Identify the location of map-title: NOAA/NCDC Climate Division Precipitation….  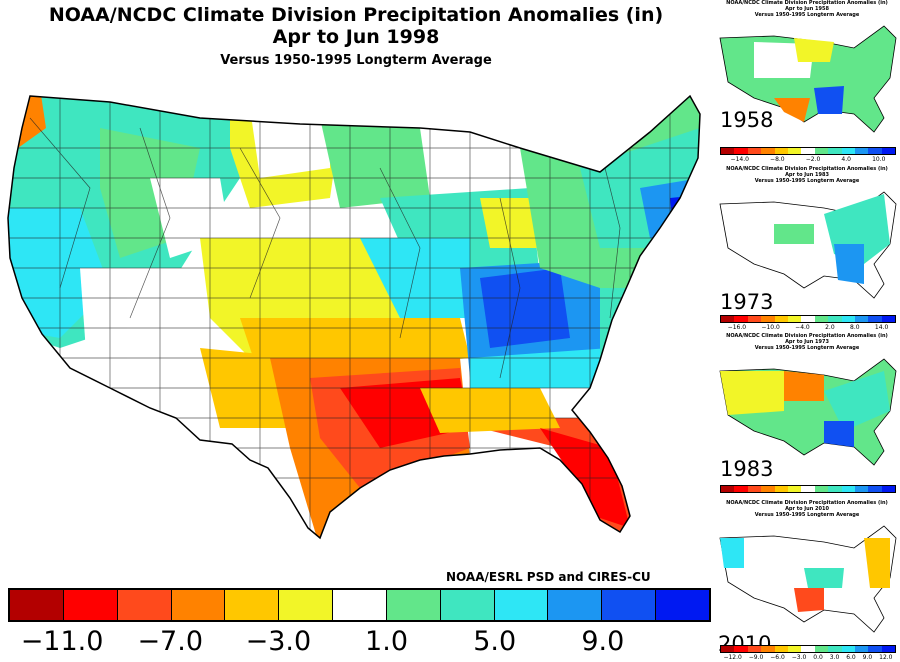
(356, 15).